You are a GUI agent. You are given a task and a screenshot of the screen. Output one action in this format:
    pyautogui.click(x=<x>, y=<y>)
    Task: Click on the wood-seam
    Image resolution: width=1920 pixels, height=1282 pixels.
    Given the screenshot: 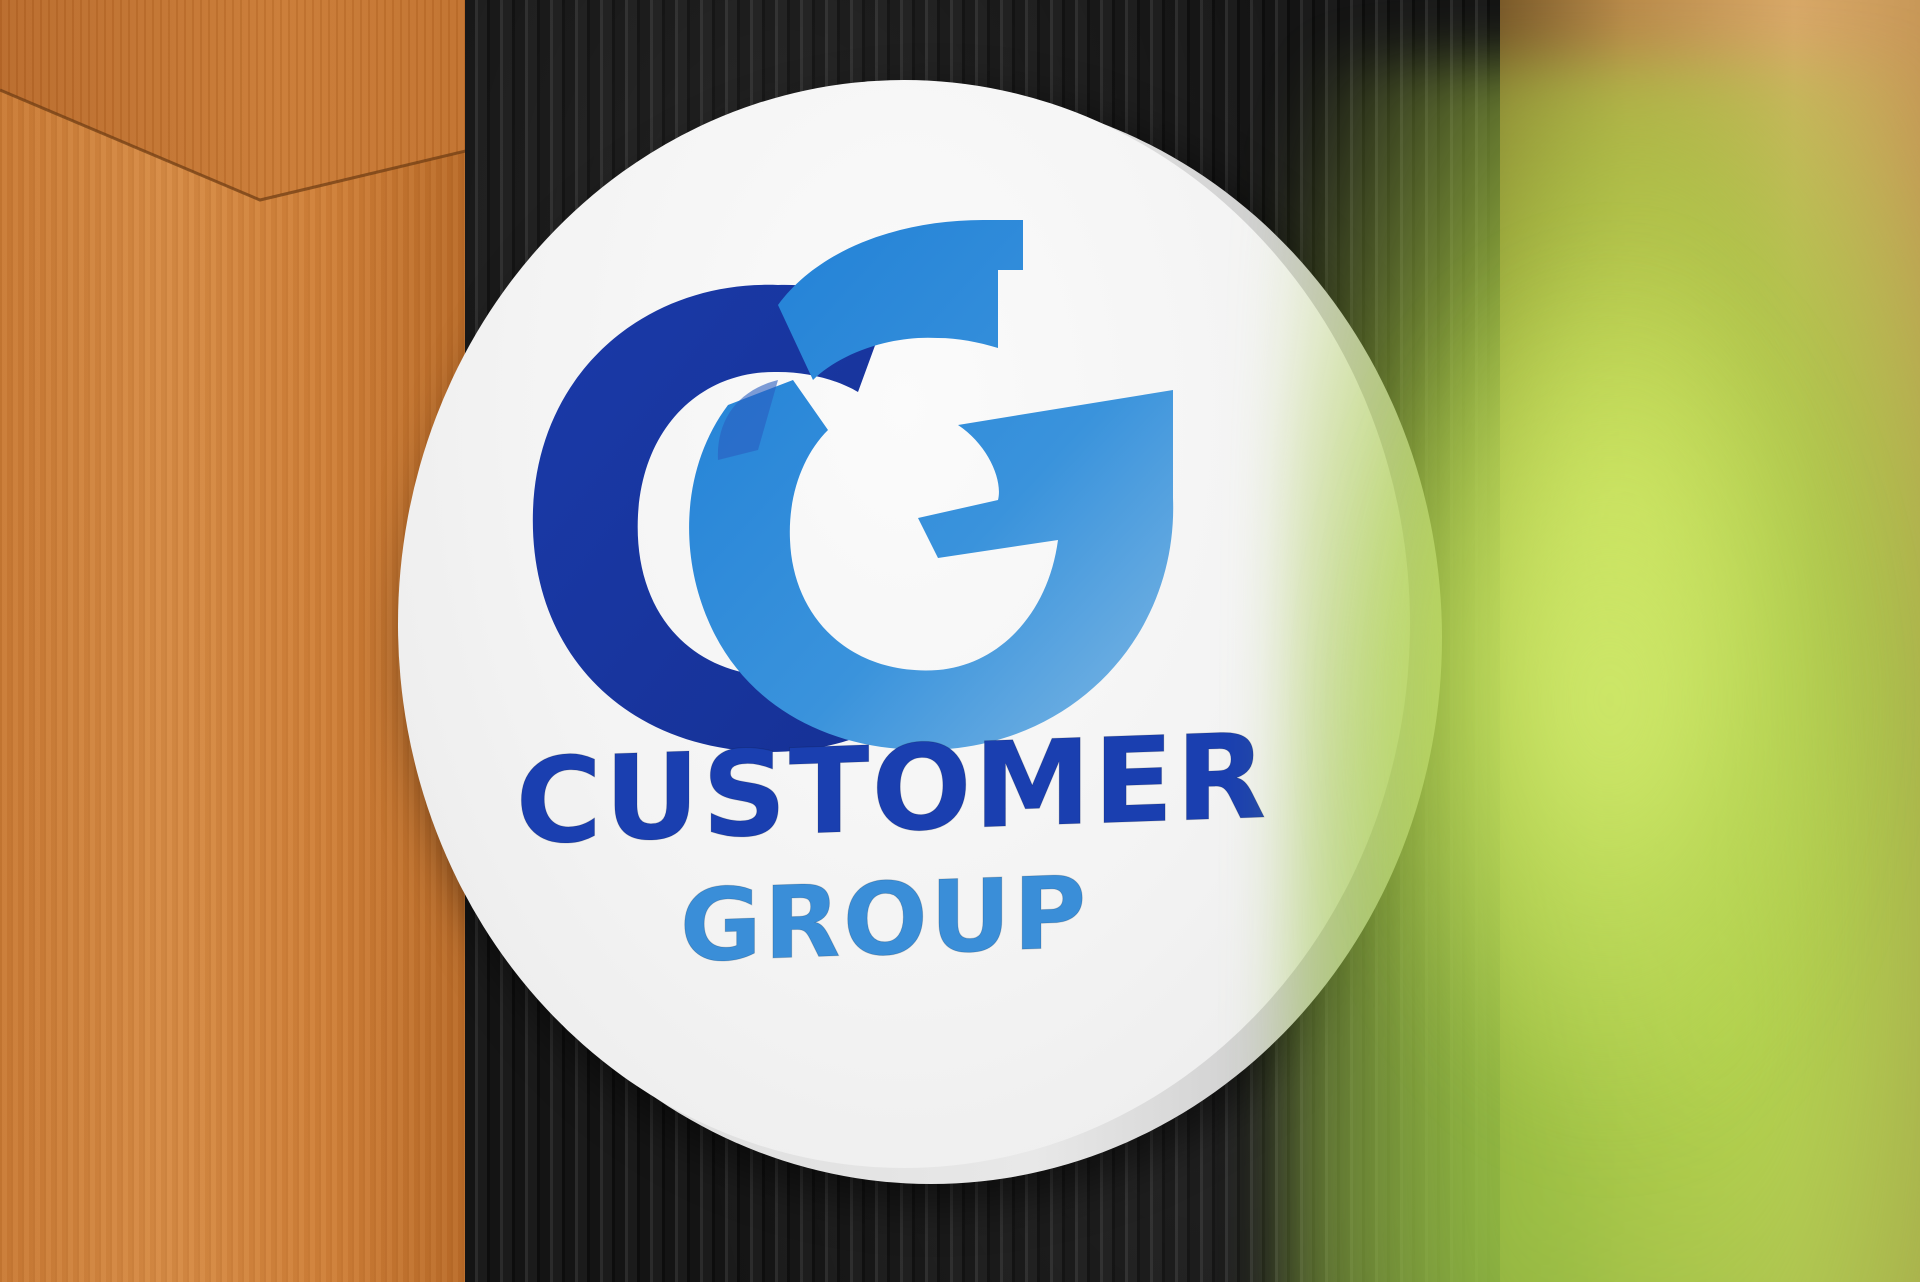 What is the action you would take?
    pyautogui.click(x=235, y=145)
    